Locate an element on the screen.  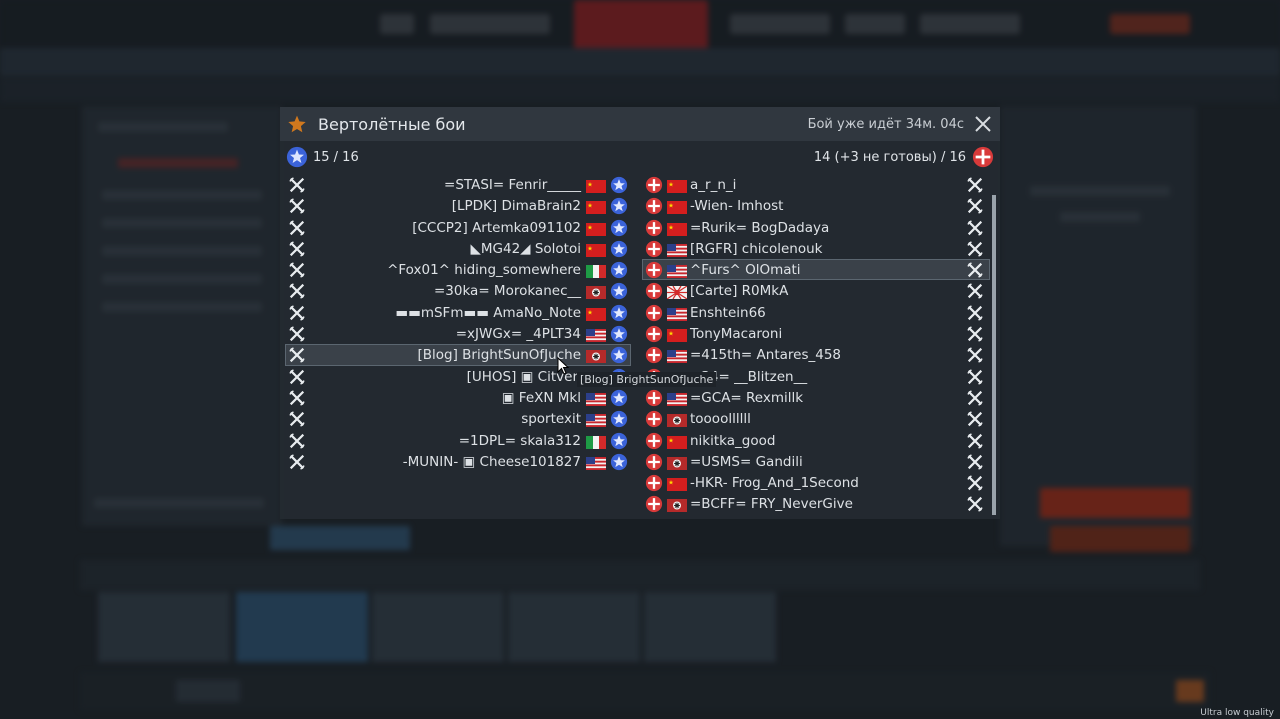
player-name: [LPDK] DimaBrain2 is located at coordinates (516, 206).